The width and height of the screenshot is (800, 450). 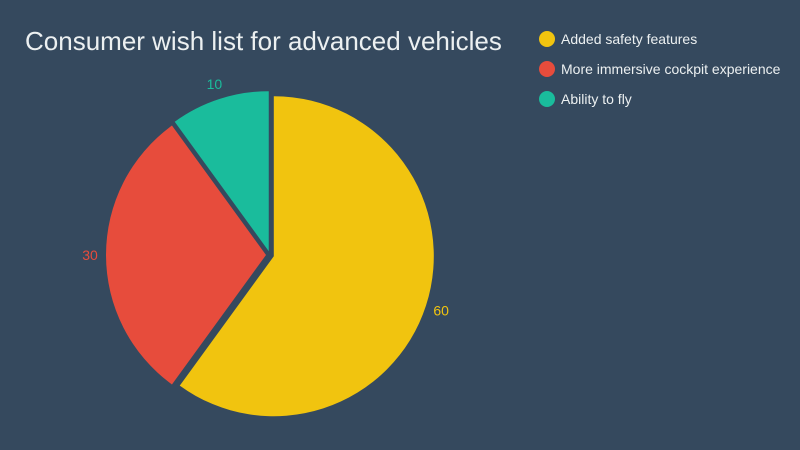 I want to click on legend-item: Added safety features, so click(x=659, y=39).